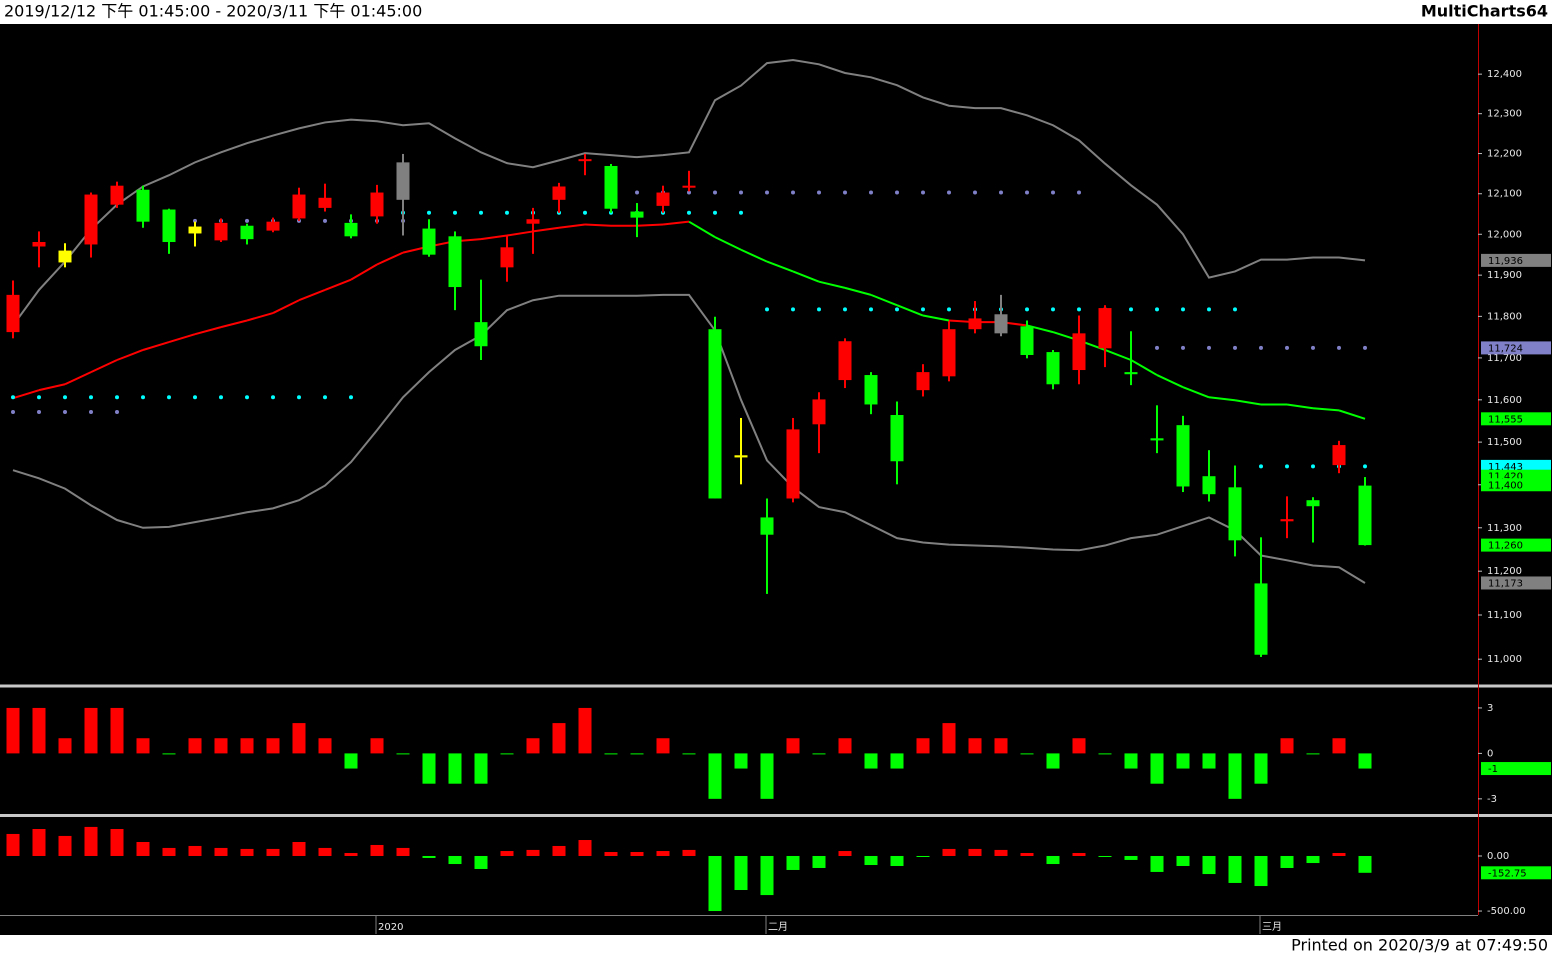 This screenshot has height=957, width=1552. What do you see at coordinates (1504, 615) in the screenshot?
I see `y-tick-label: 11,100` at bounding box center [1504, 615].